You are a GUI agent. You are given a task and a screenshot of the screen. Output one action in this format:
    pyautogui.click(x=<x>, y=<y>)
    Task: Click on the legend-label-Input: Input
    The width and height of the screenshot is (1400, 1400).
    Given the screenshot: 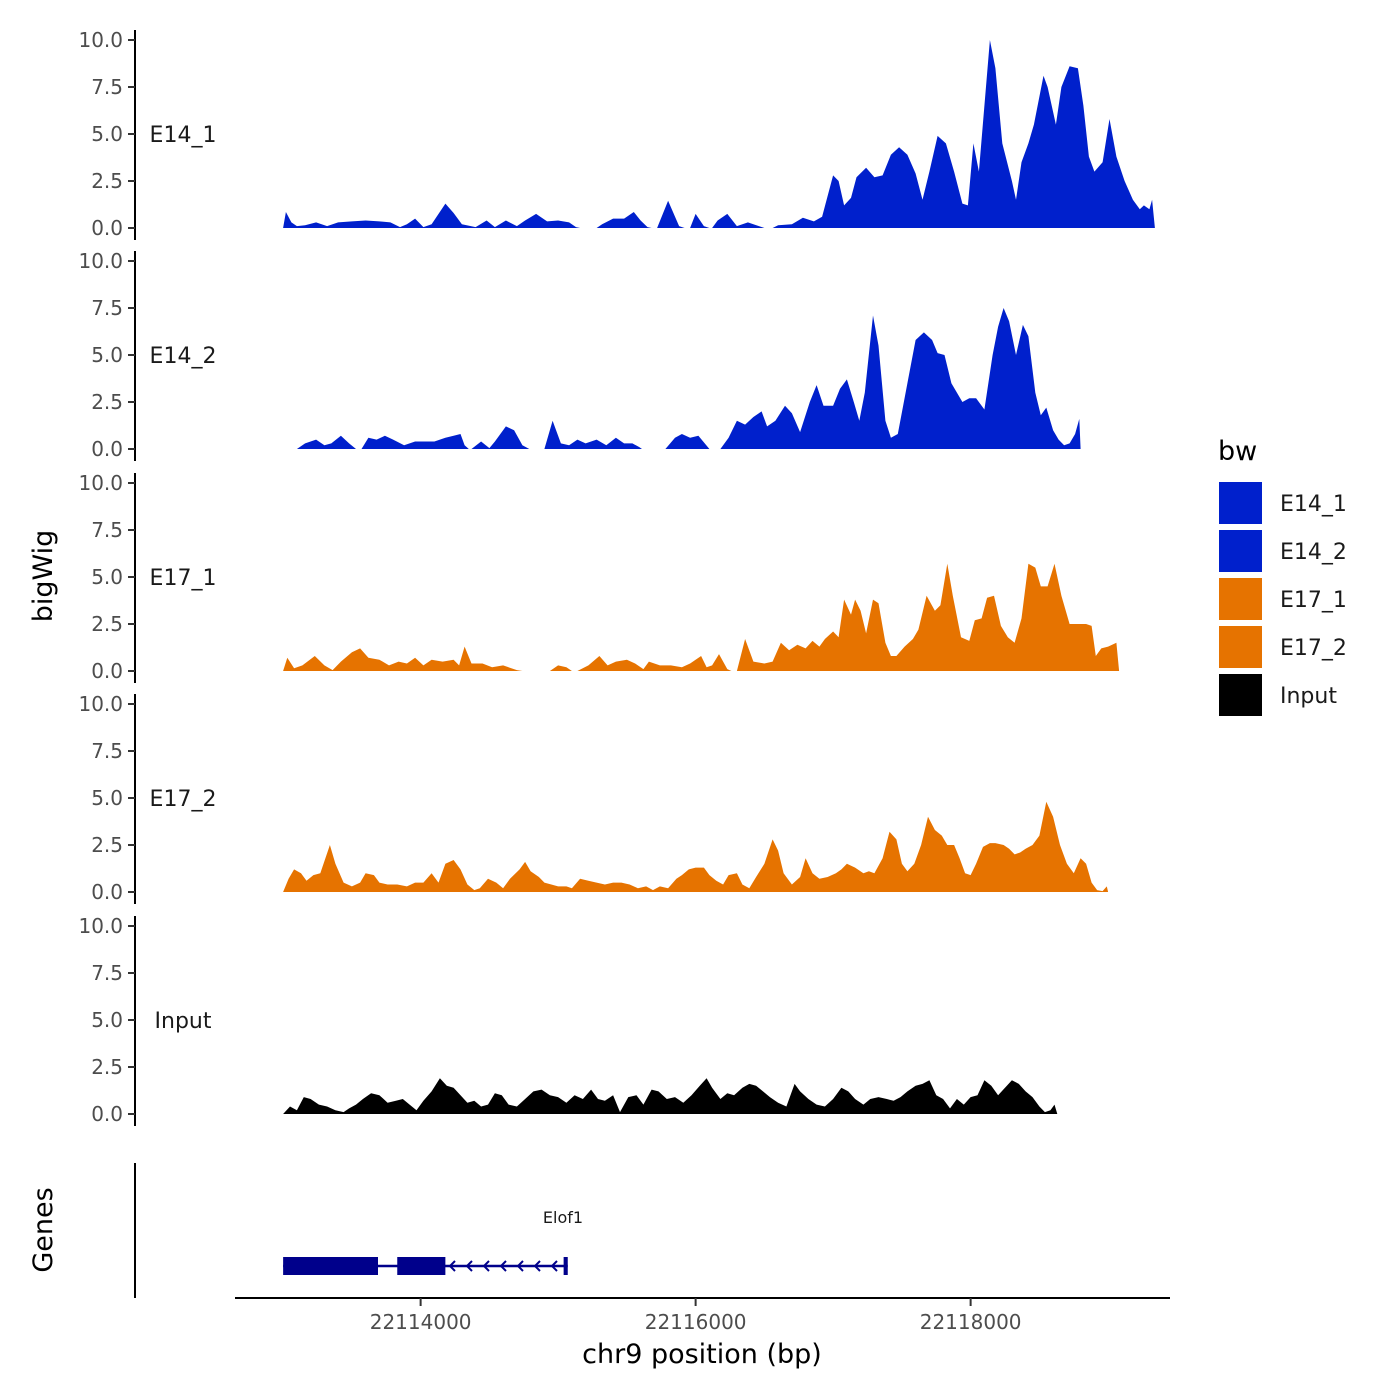 What is the action you would take?
    pyautogui.click(x=1308, y=696)
    